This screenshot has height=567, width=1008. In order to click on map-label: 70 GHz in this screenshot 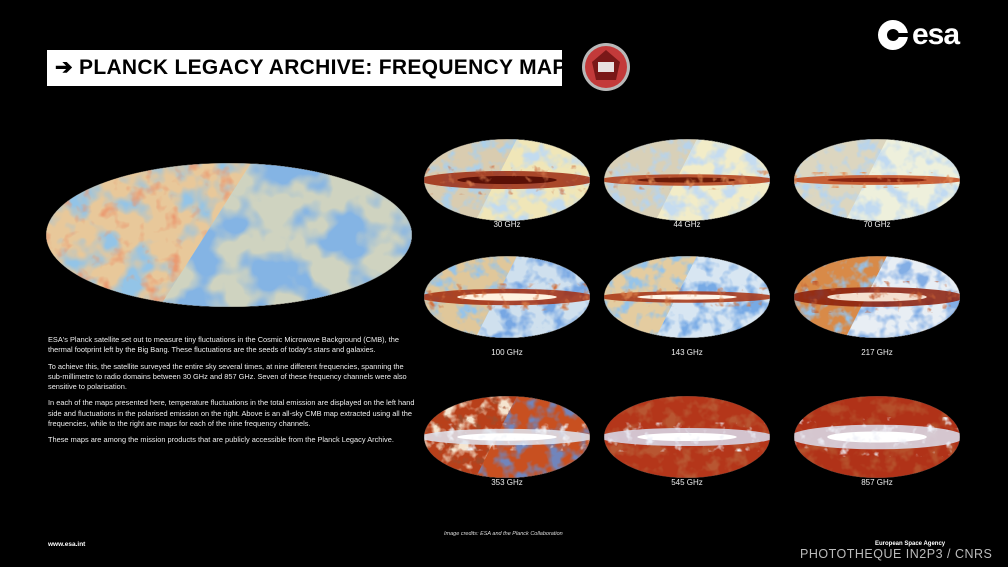, I will do `click(877, 224)`.